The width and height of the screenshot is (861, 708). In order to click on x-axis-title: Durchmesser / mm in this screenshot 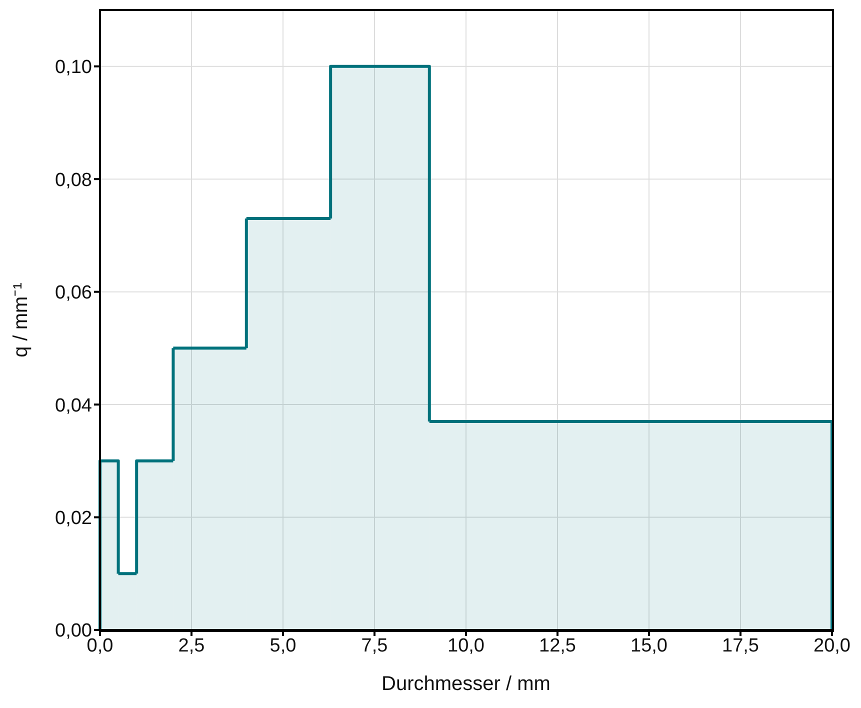, I will do `click(466, 684)`.